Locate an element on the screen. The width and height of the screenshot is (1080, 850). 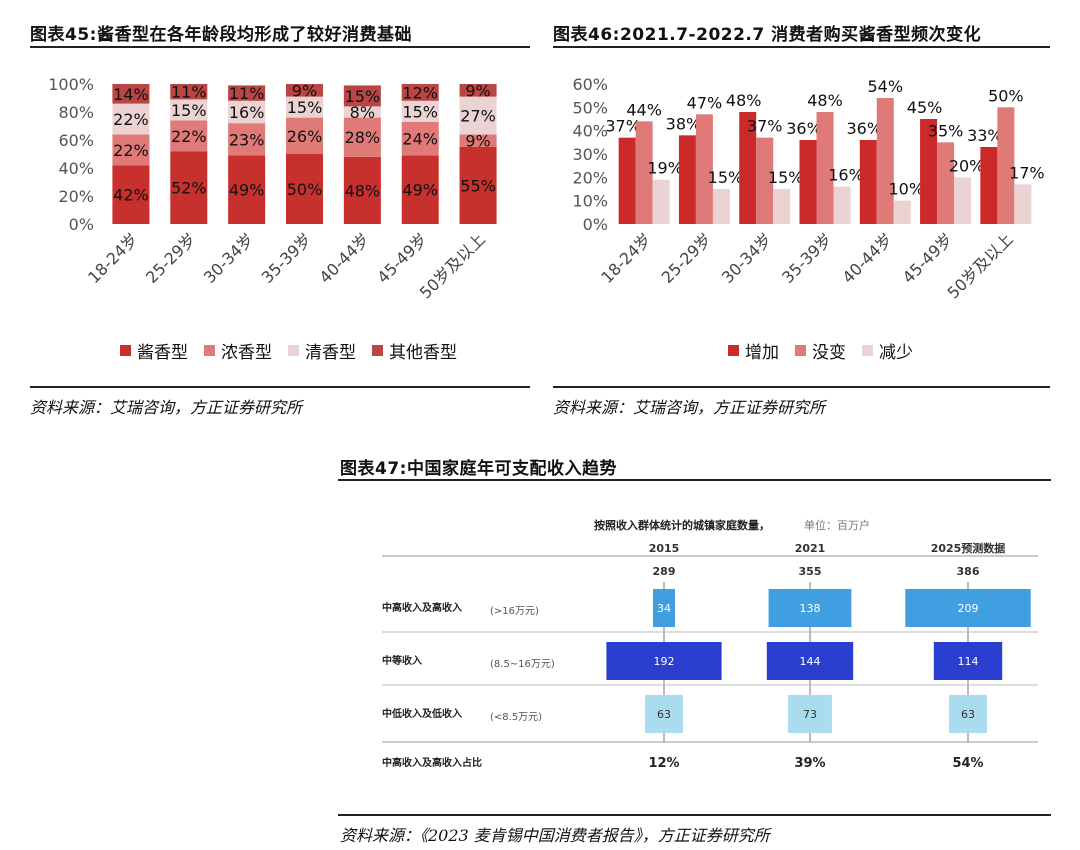
bar-value-label: 138 is located at coordinates (810, 608).